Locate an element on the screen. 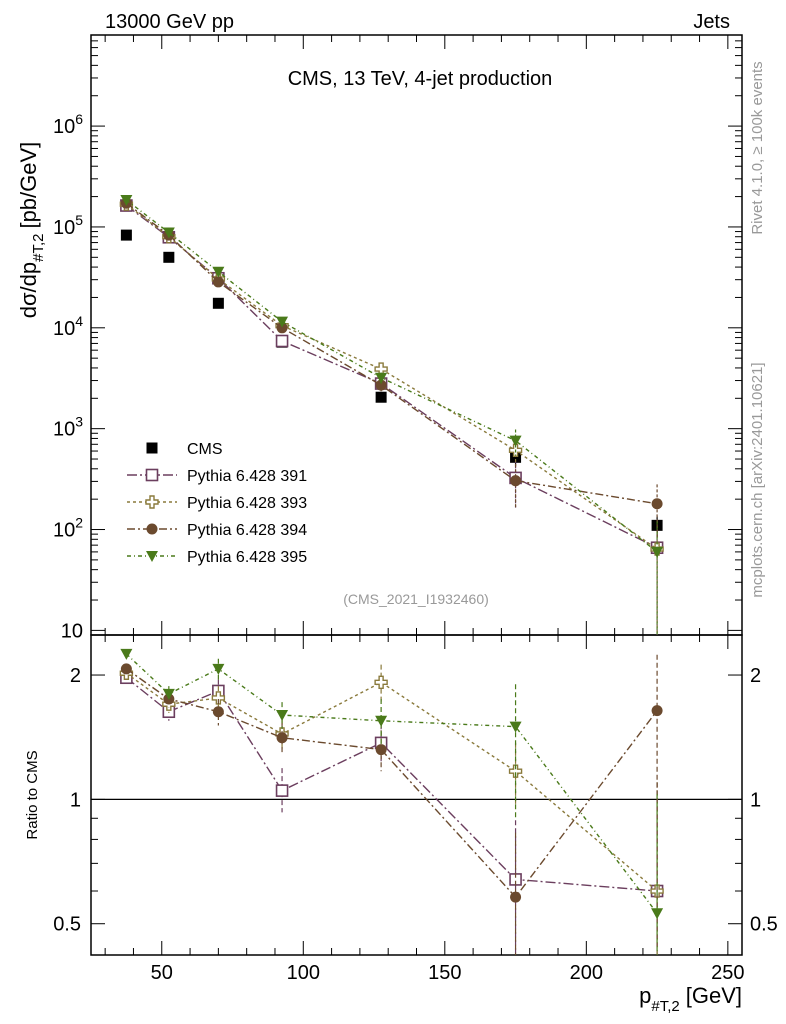  main-y-tick-label: 10² is located at coordinates (68, 528).